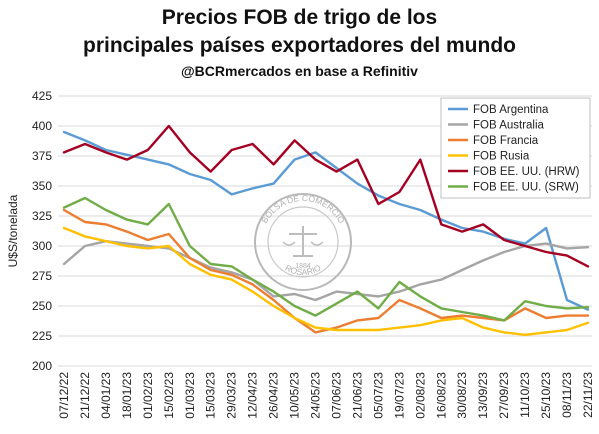  What do you see at coordinates (232, 395) in the screenshot?
I see `x-tick-label: 29/03/23` at bounding box center [232, 395].